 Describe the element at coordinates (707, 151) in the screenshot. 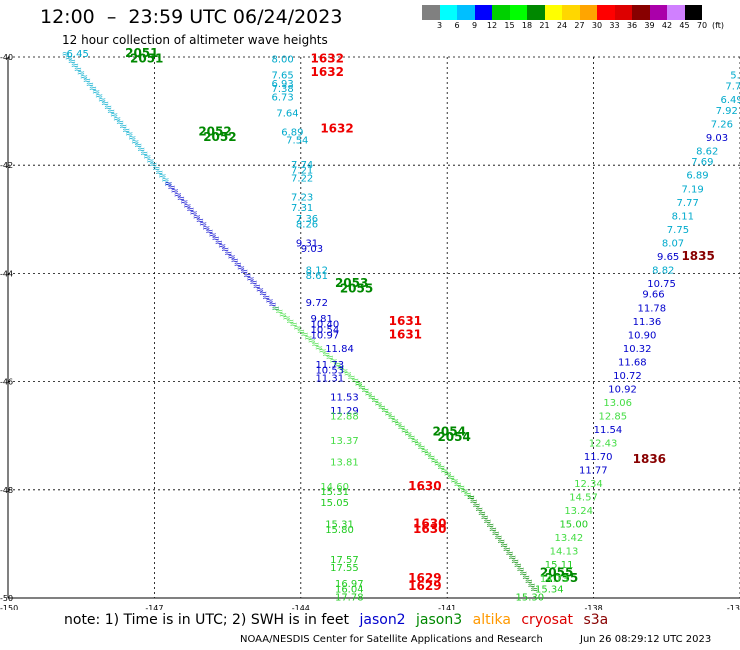

I see `wave-height-label: 8.62` at that location.